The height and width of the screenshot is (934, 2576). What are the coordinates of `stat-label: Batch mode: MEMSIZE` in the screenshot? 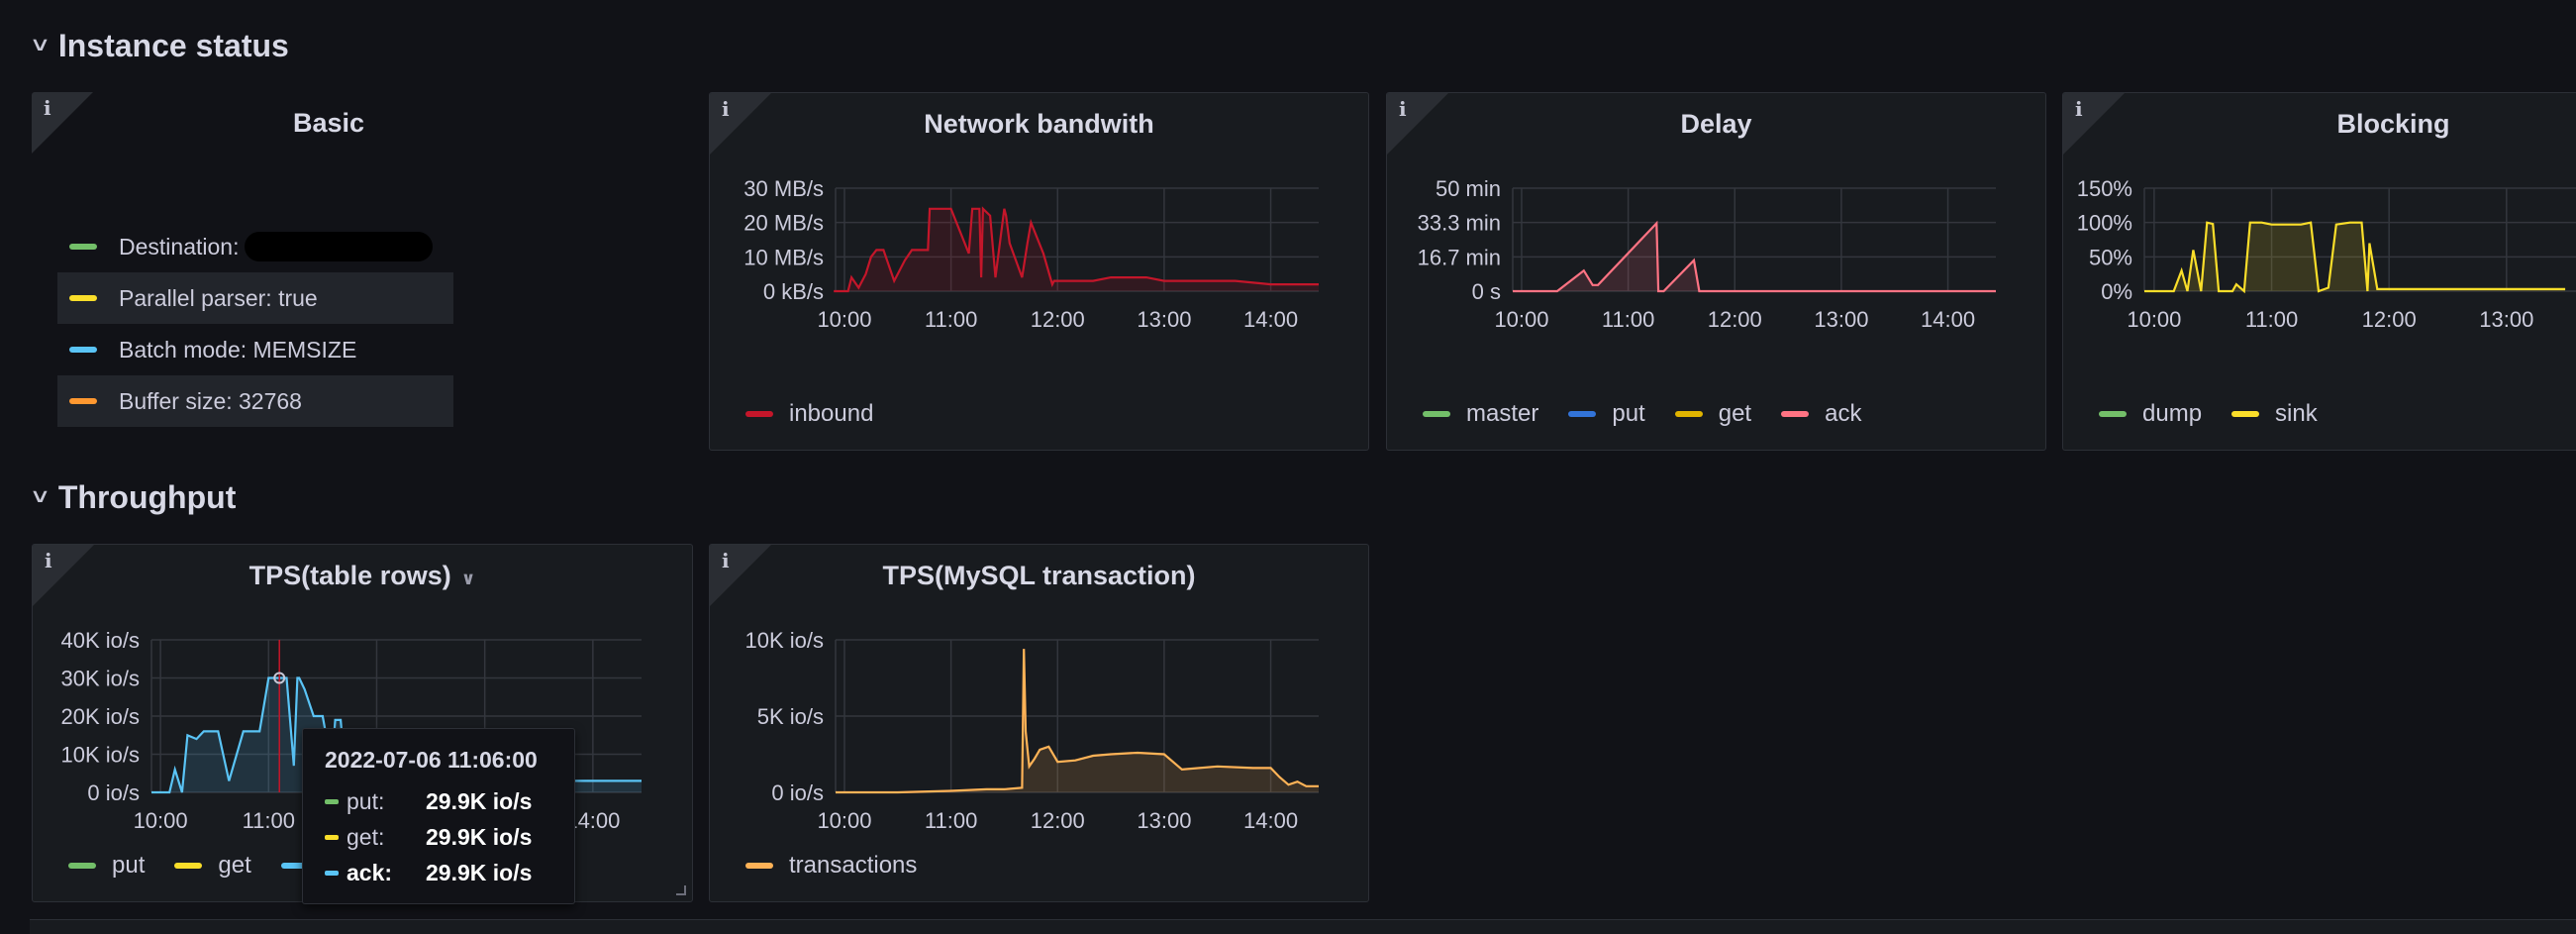 It's located at (238, 349).